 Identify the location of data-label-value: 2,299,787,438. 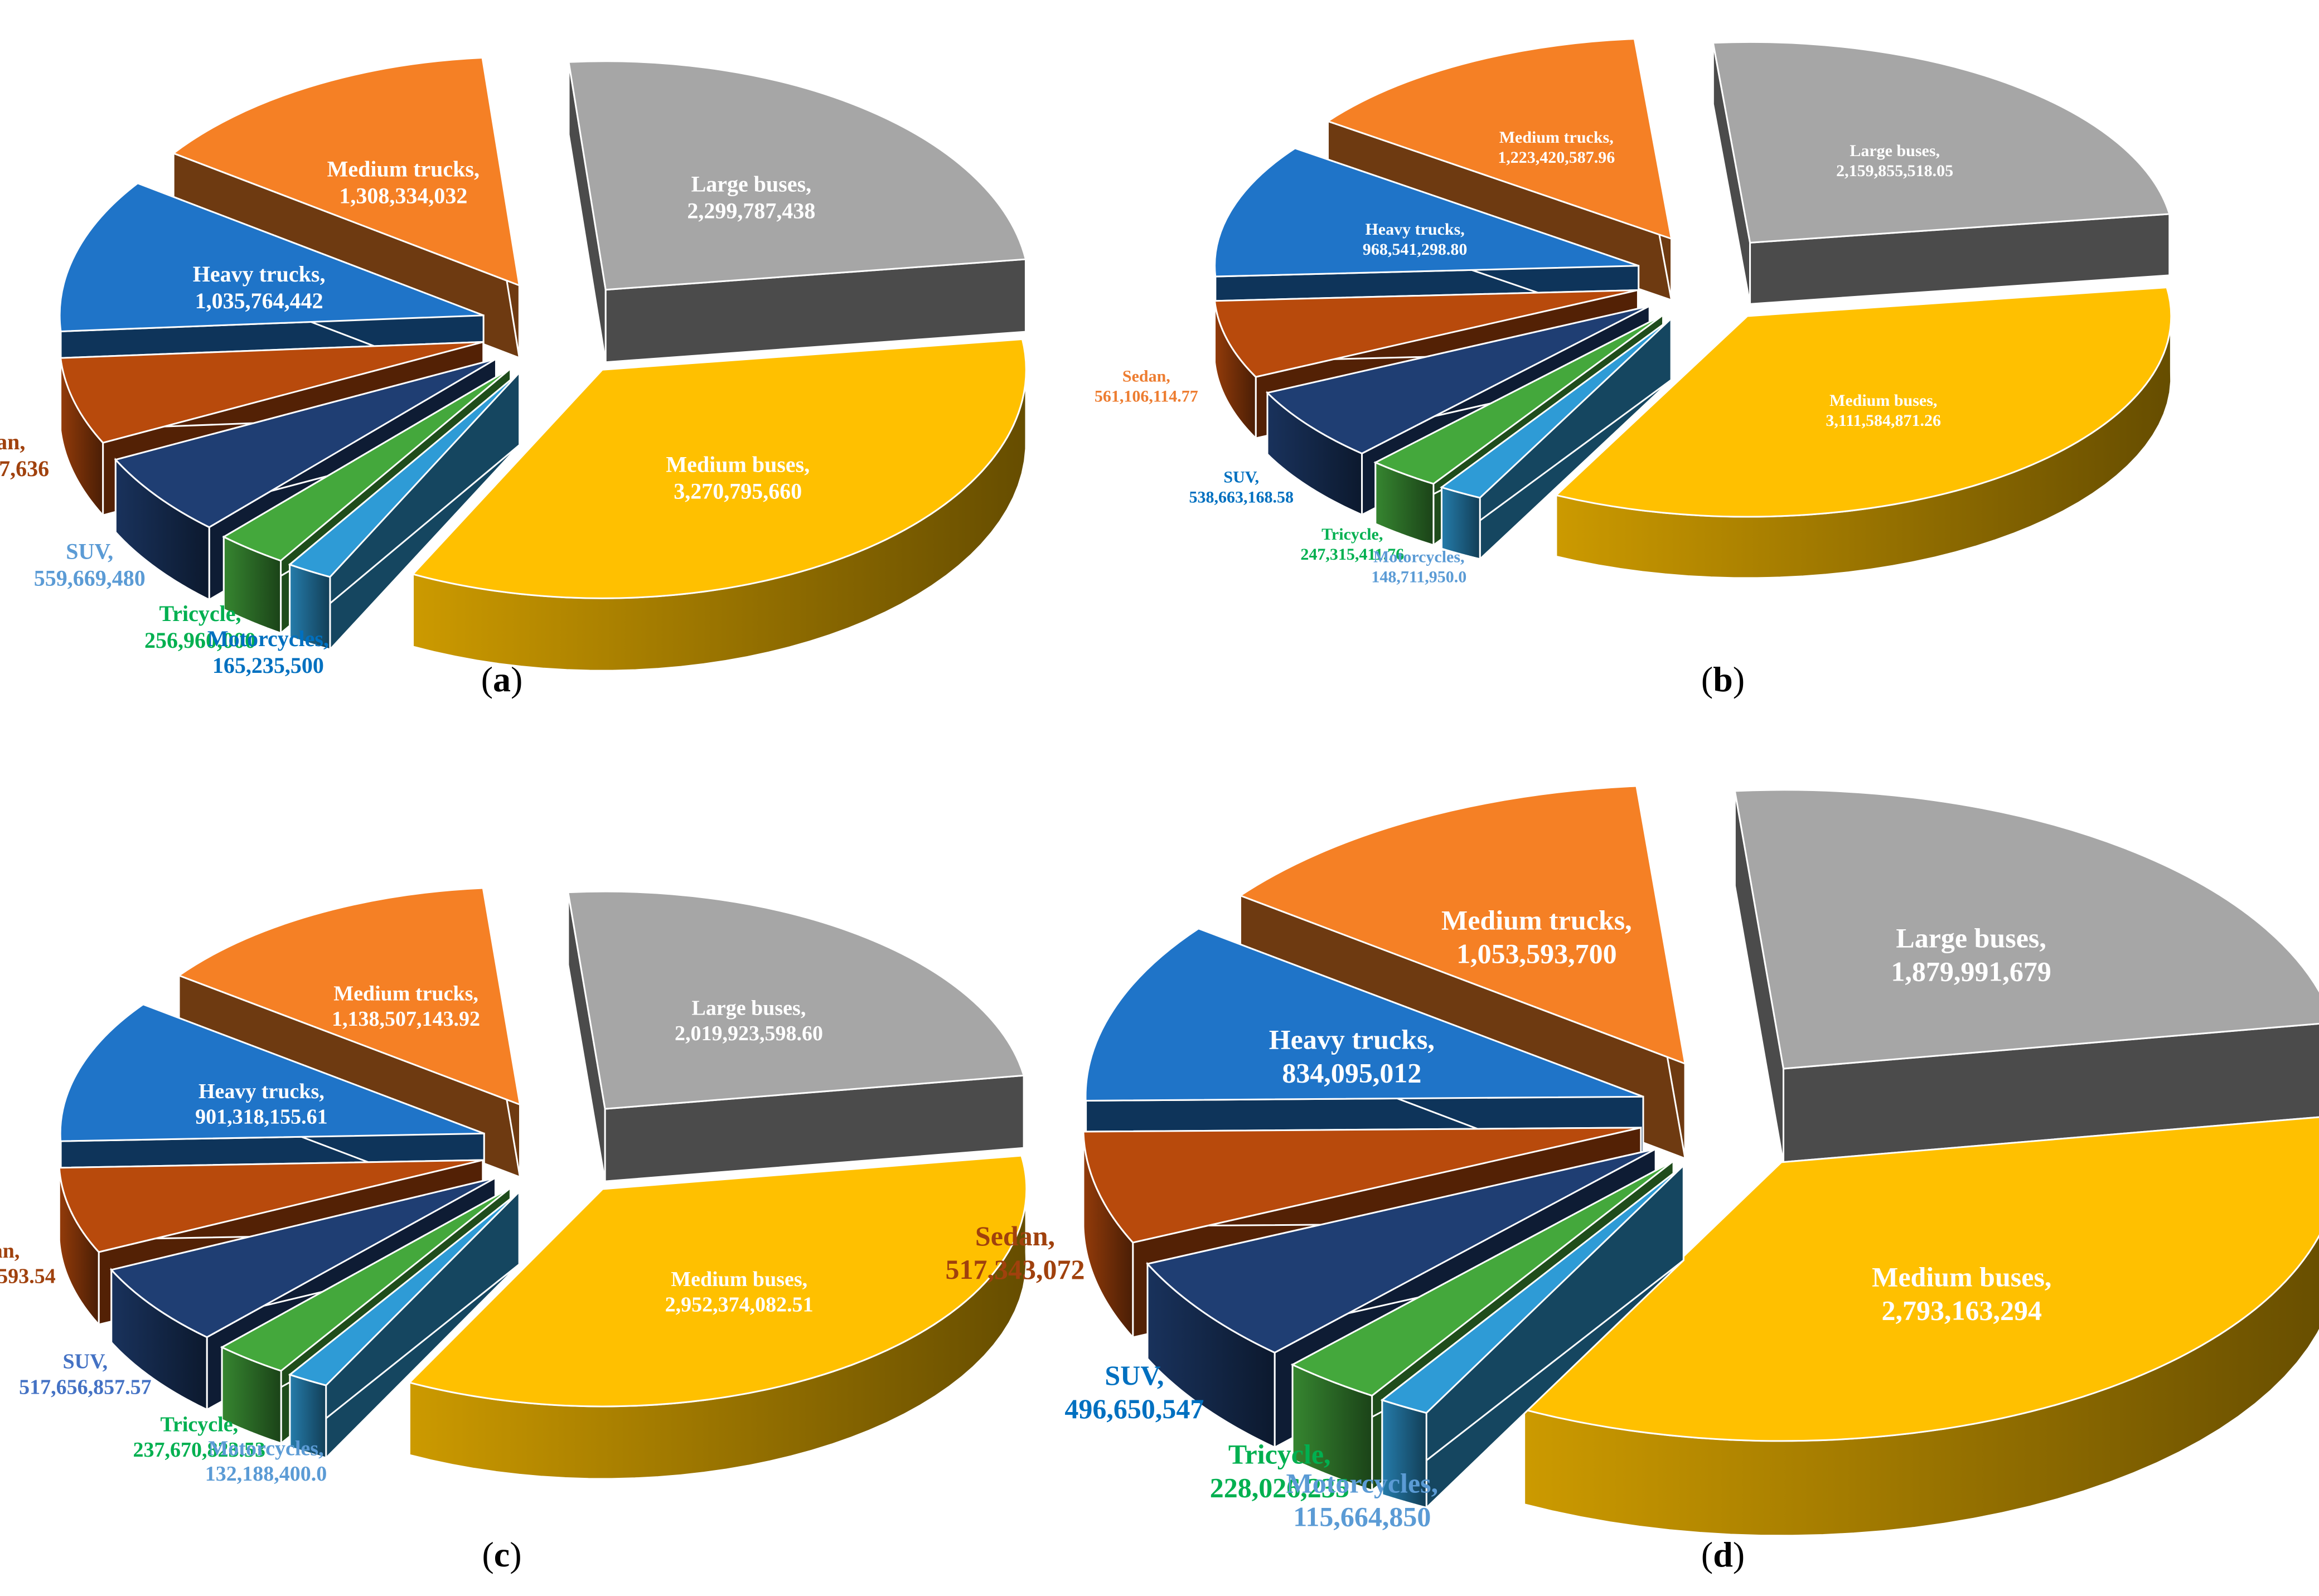
(751, 211).